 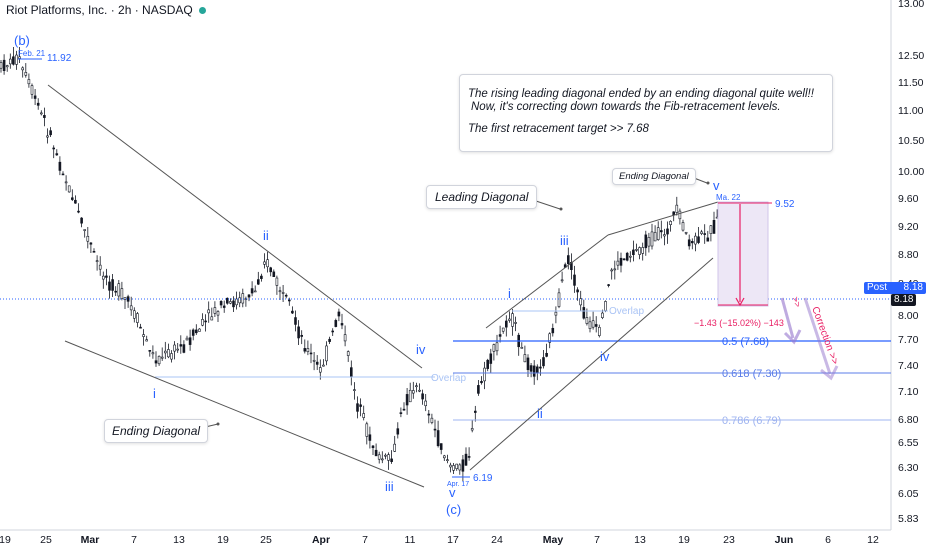 I want to click on ma22-label: Ma. 22, so click(x=728, y=197).